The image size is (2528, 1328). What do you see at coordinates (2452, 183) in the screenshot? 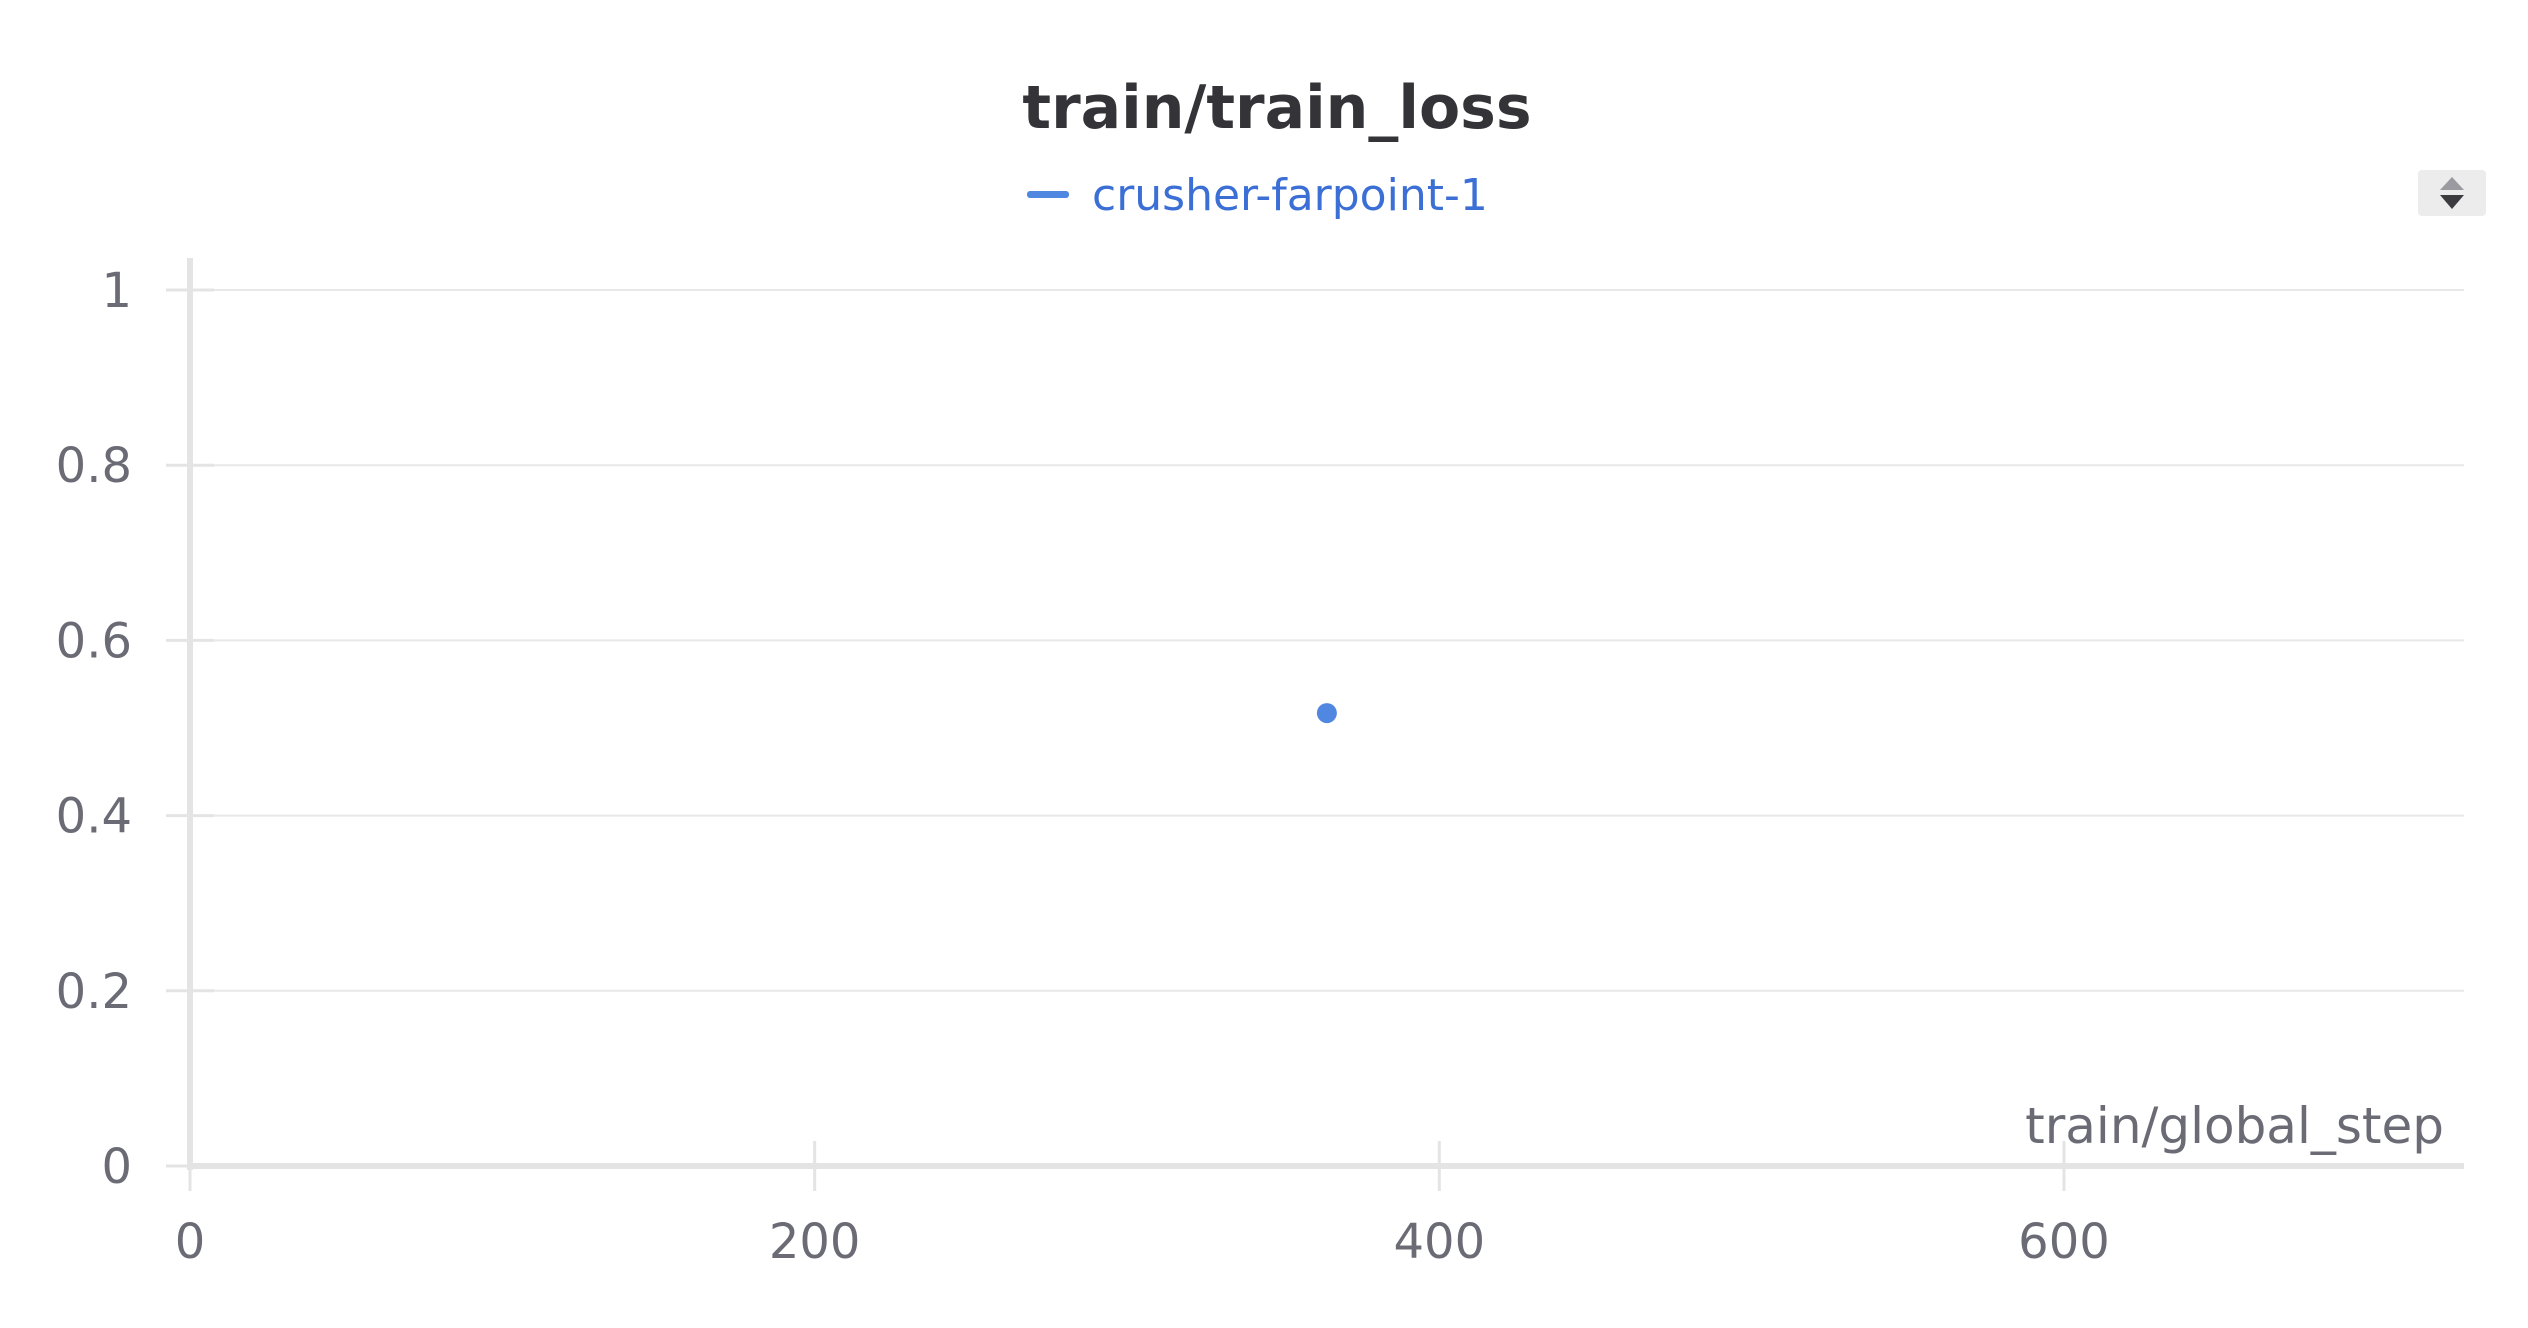
I see `sort-arrow-up-icon` at bounding box center [2452, 183].